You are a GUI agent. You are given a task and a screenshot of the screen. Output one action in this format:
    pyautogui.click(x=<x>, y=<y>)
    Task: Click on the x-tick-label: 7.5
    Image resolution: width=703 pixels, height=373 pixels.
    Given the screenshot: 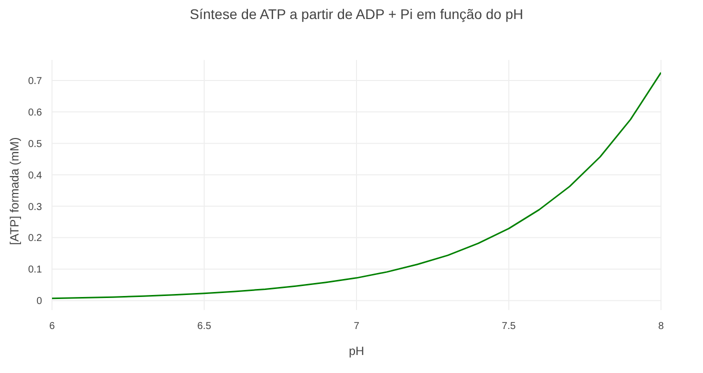 What is the action you would take?
    pyautogui.click(x=509, y=326)
    